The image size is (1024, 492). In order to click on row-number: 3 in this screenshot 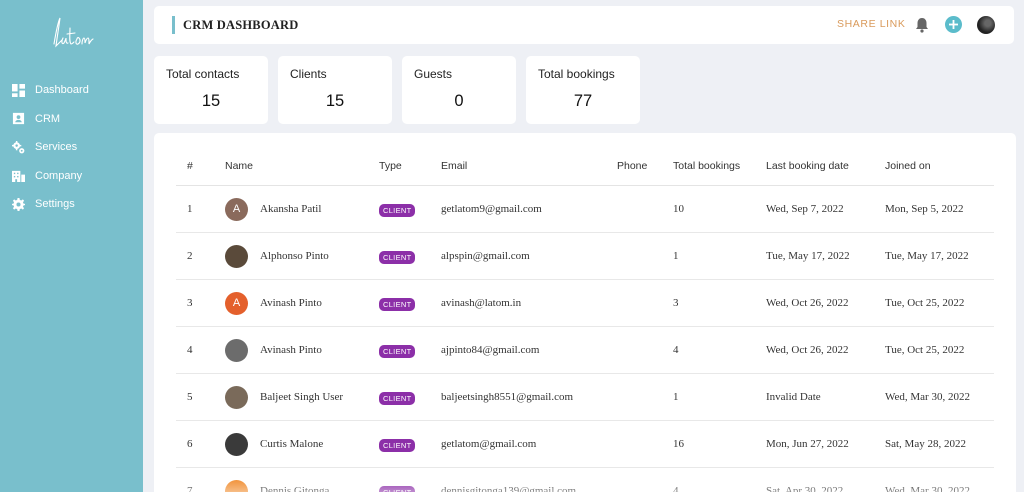, I will do `click(190, 303)`.